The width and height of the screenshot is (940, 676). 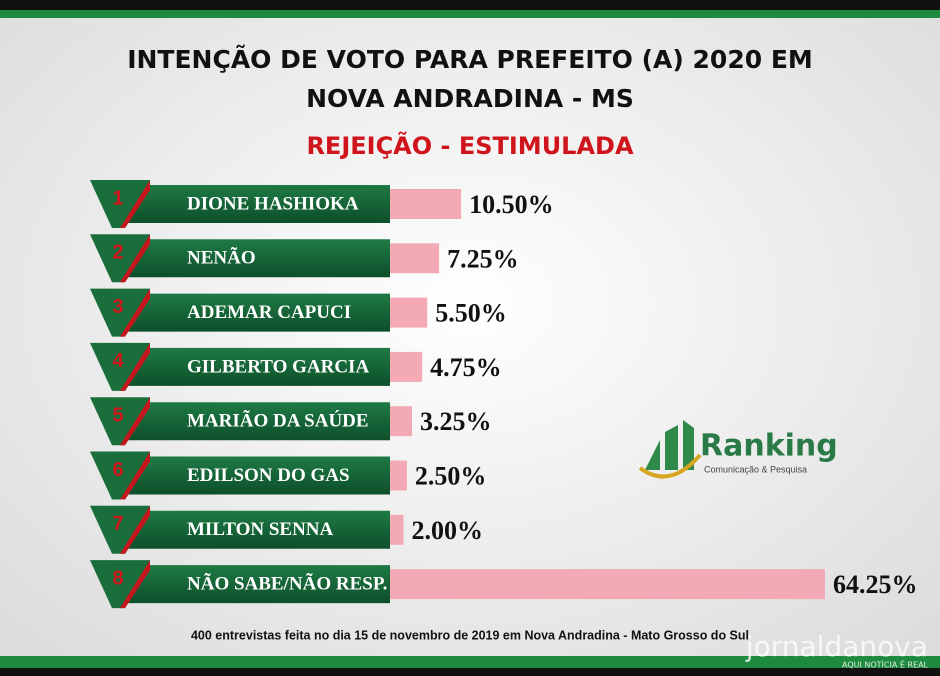 I want to click on rank-label: 8, so click(x=117, y=578).